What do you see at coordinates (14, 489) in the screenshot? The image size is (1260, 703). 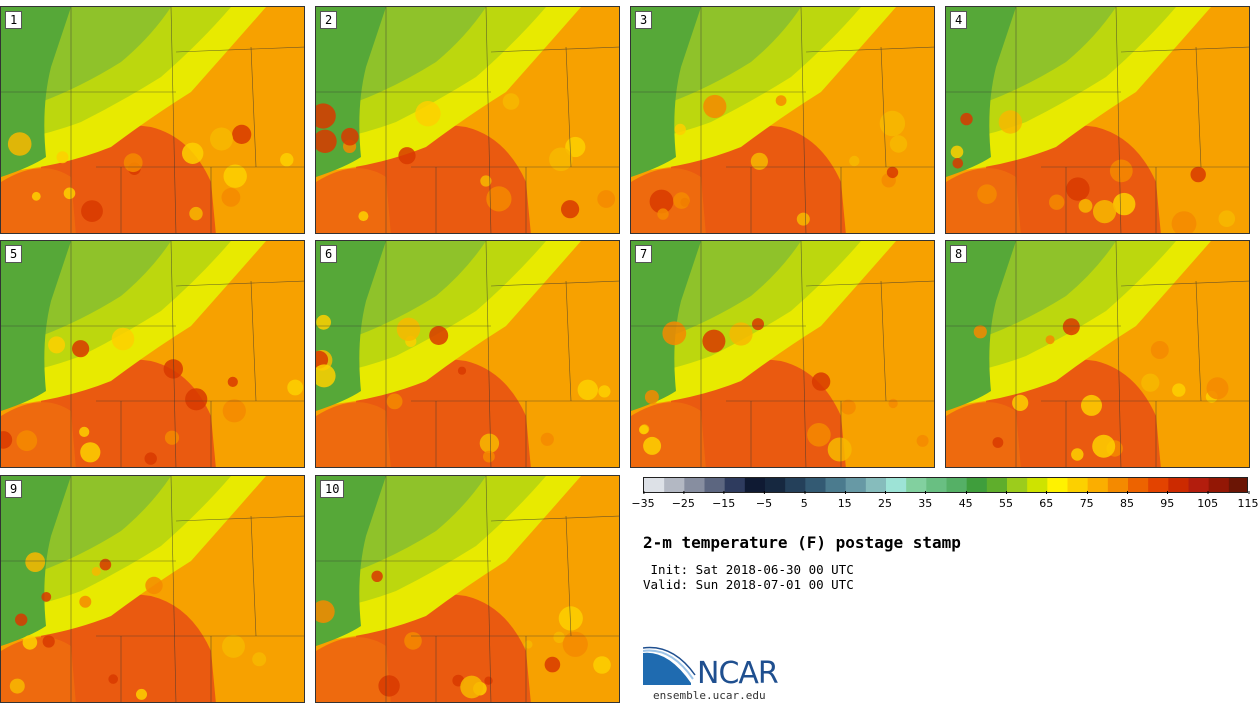 I see `panel-number: 9` at bounding box center [14, 489].